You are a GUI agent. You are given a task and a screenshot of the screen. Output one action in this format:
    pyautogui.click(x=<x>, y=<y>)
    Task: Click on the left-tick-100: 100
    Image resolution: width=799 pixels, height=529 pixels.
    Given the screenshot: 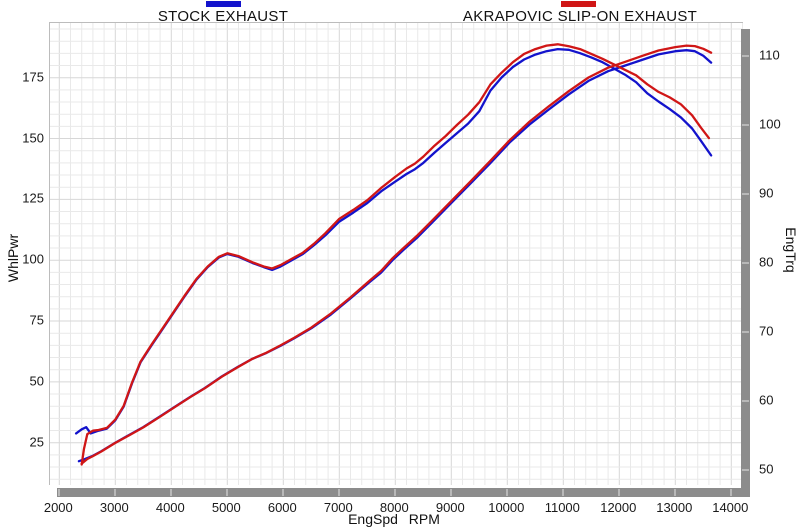 What is the action you would take?
    pyautogui.click(x=33, y=259)
    